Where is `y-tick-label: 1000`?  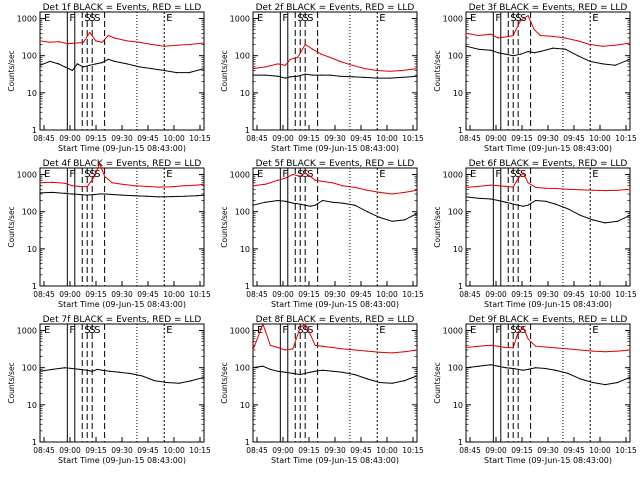 y-tick-label: 1000 is located at coordinates (27, 175).